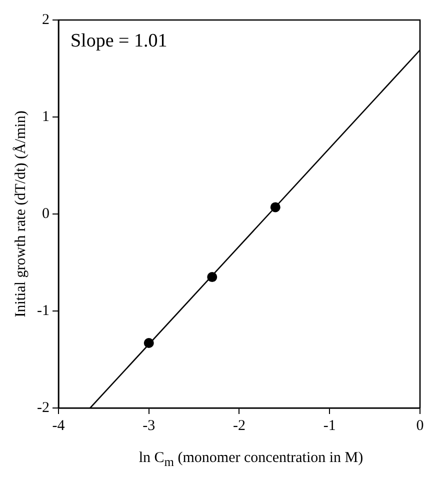 The width and height of the screenshot is (442, 489). I want to click on x-tick-label: 0, so click(420, 426).